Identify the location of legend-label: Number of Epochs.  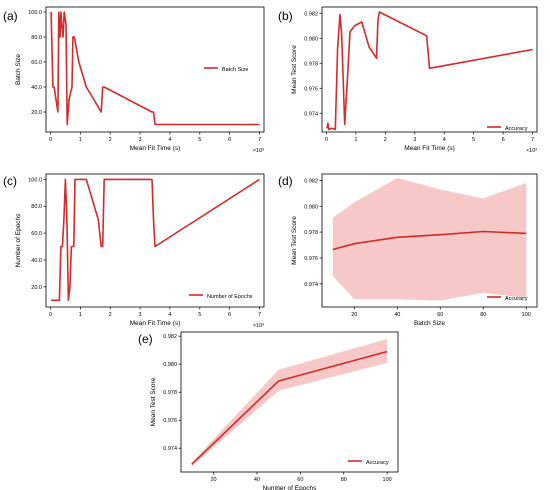
(230, 297).